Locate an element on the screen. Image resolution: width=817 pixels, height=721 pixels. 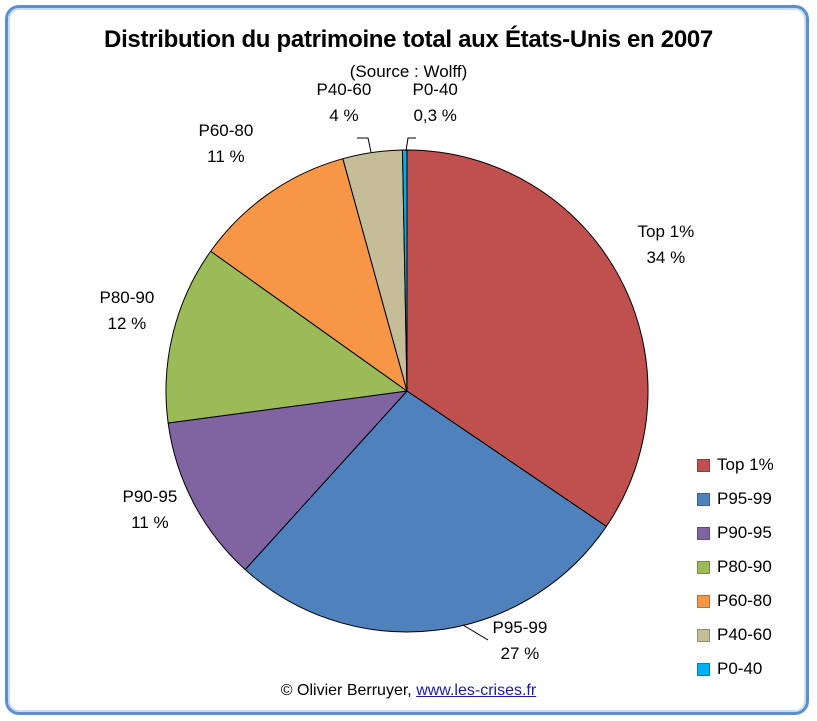
footer-credit: © Olivier Berruyer, is located at coordinates (346, 690).